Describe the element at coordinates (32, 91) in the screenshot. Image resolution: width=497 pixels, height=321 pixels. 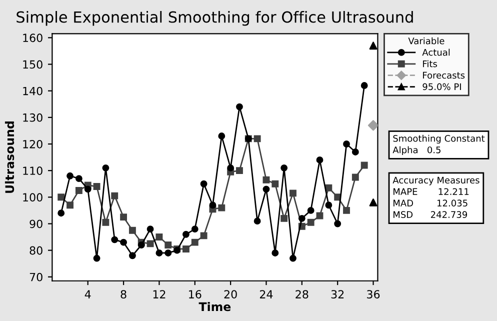
I see `y-tick-label: 140` at that location.